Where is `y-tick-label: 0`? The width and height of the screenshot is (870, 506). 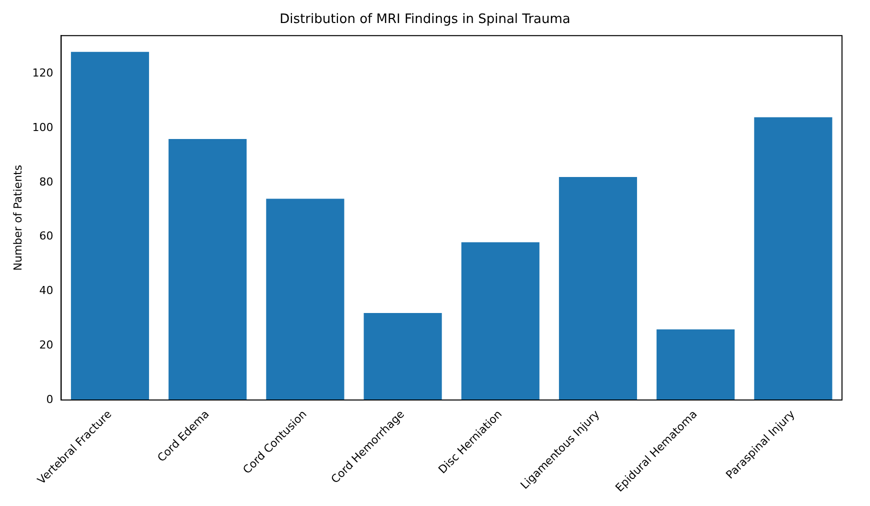
y-tick-label: 0 is located at coordinates (50, 399).